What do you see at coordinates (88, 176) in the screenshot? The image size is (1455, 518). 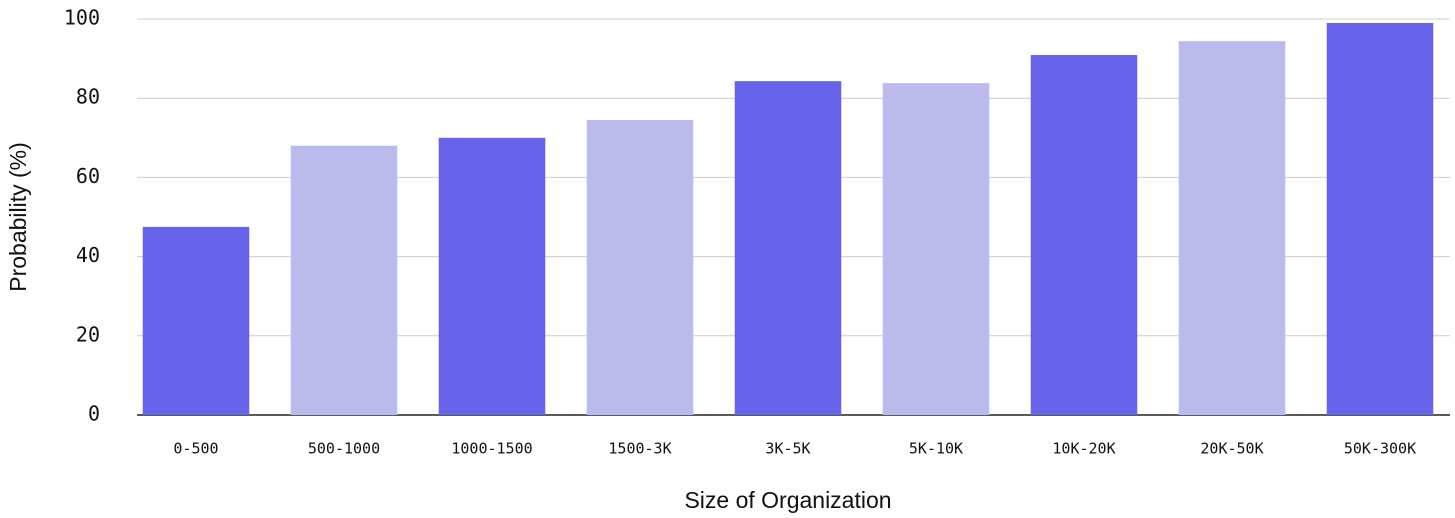 I see `y-tick-label: 60` at bounding box center [88, 176].